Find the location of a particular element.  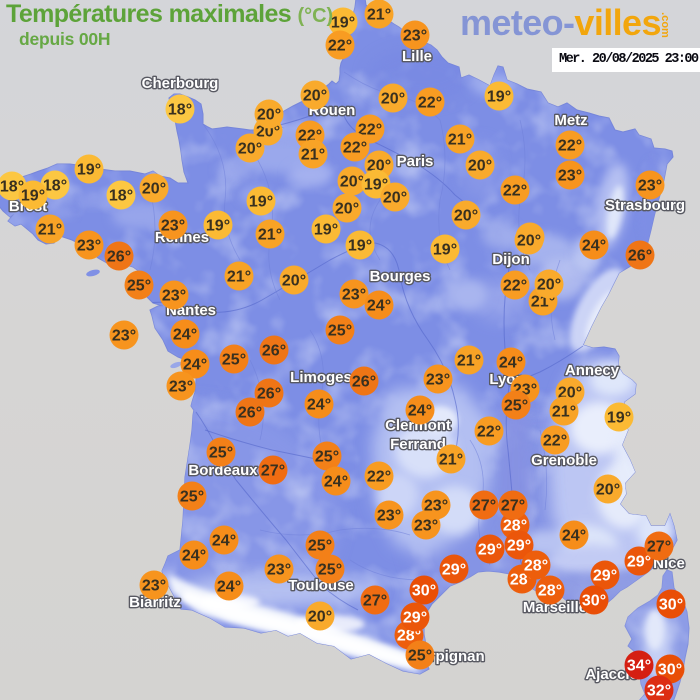

svg-text: Ferrand is located at coordinates (418, 444).